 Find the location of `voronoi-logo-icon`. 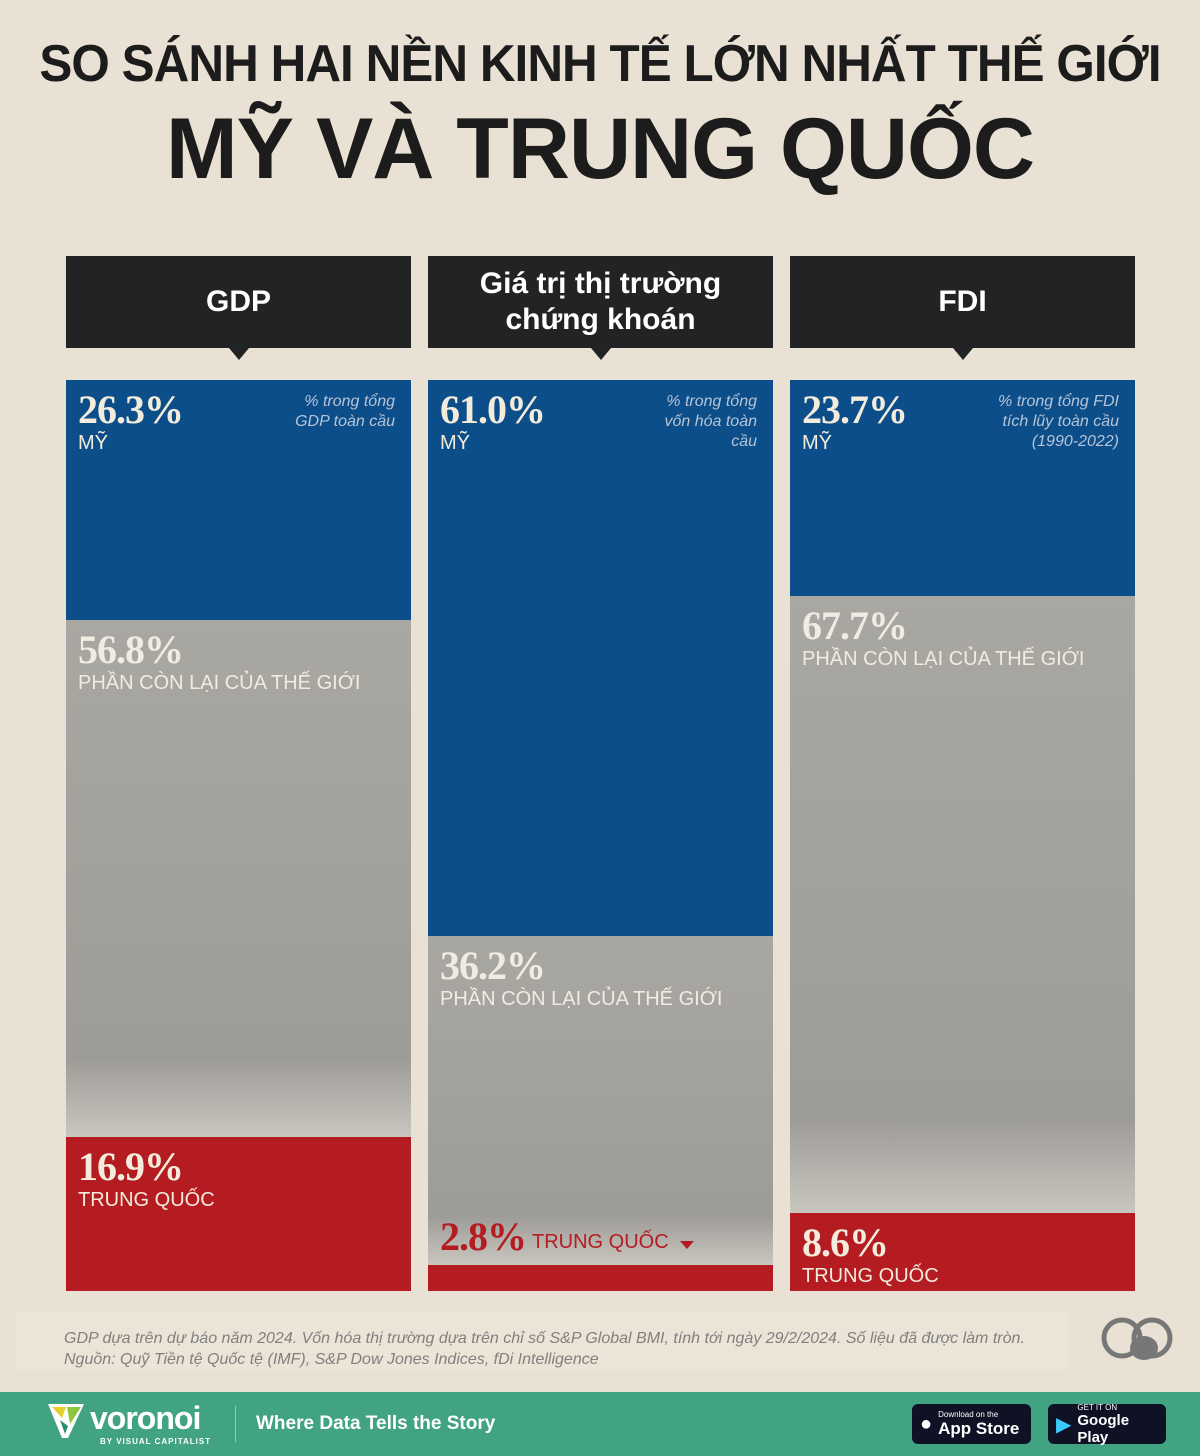

voronoi-logo-icon is located at coordinates (66, 1421).